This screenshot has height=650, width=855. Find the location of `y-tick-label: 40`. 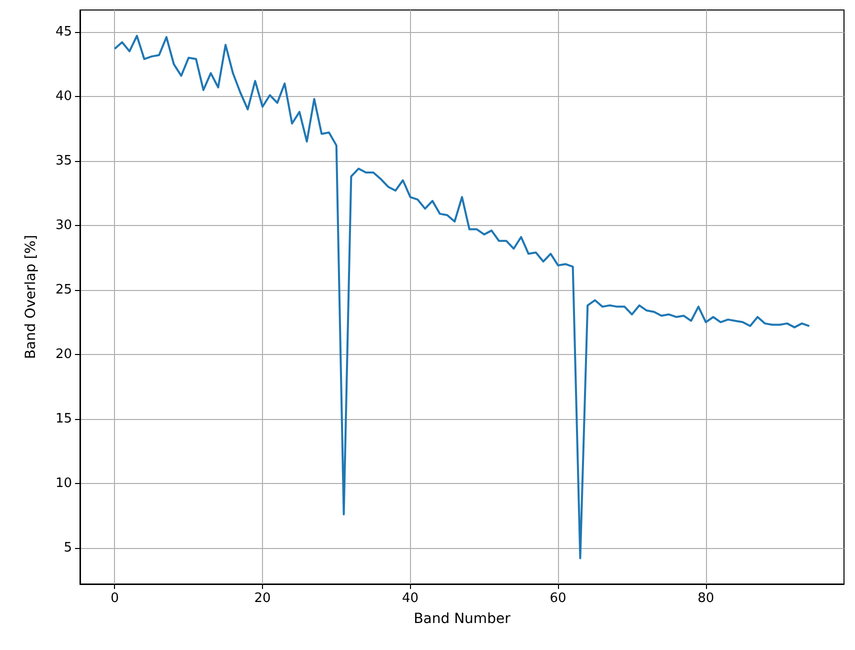

y-tick-label: 40 is located at coordinates (63, 96).